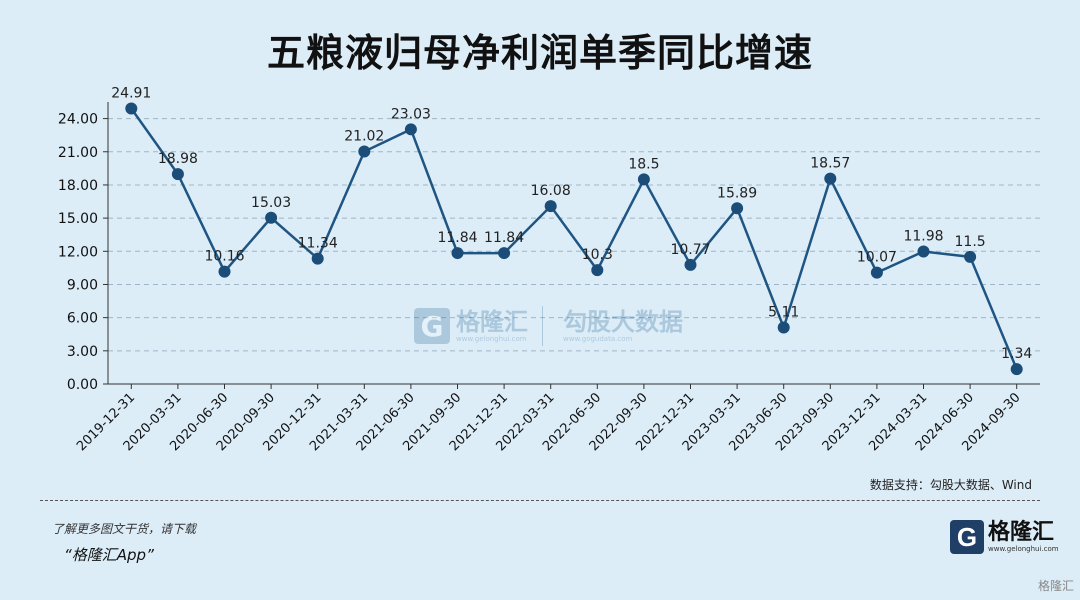  Describe the element at coordinates (78, 153) in the screenshot. I see `y-tick-label: 21.00` at that location.